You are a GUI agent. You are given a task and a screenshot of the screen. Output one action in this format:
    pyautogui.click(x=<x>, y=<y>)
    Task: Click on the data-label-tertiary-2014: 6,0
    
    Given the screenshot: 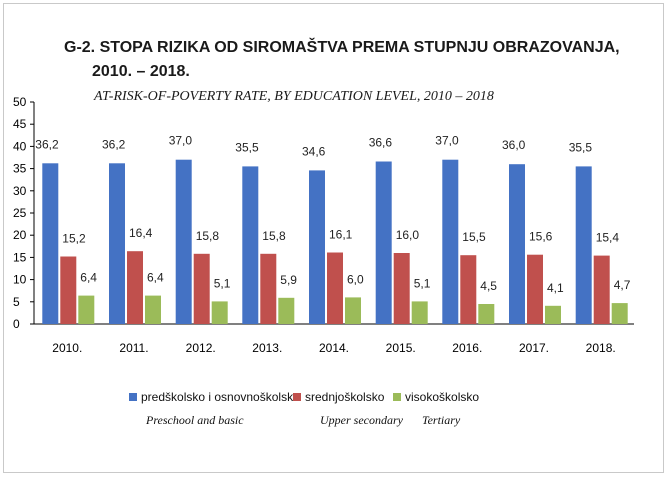 What is the action you would take?
    pyautogui.click(x=355, y=279)
    